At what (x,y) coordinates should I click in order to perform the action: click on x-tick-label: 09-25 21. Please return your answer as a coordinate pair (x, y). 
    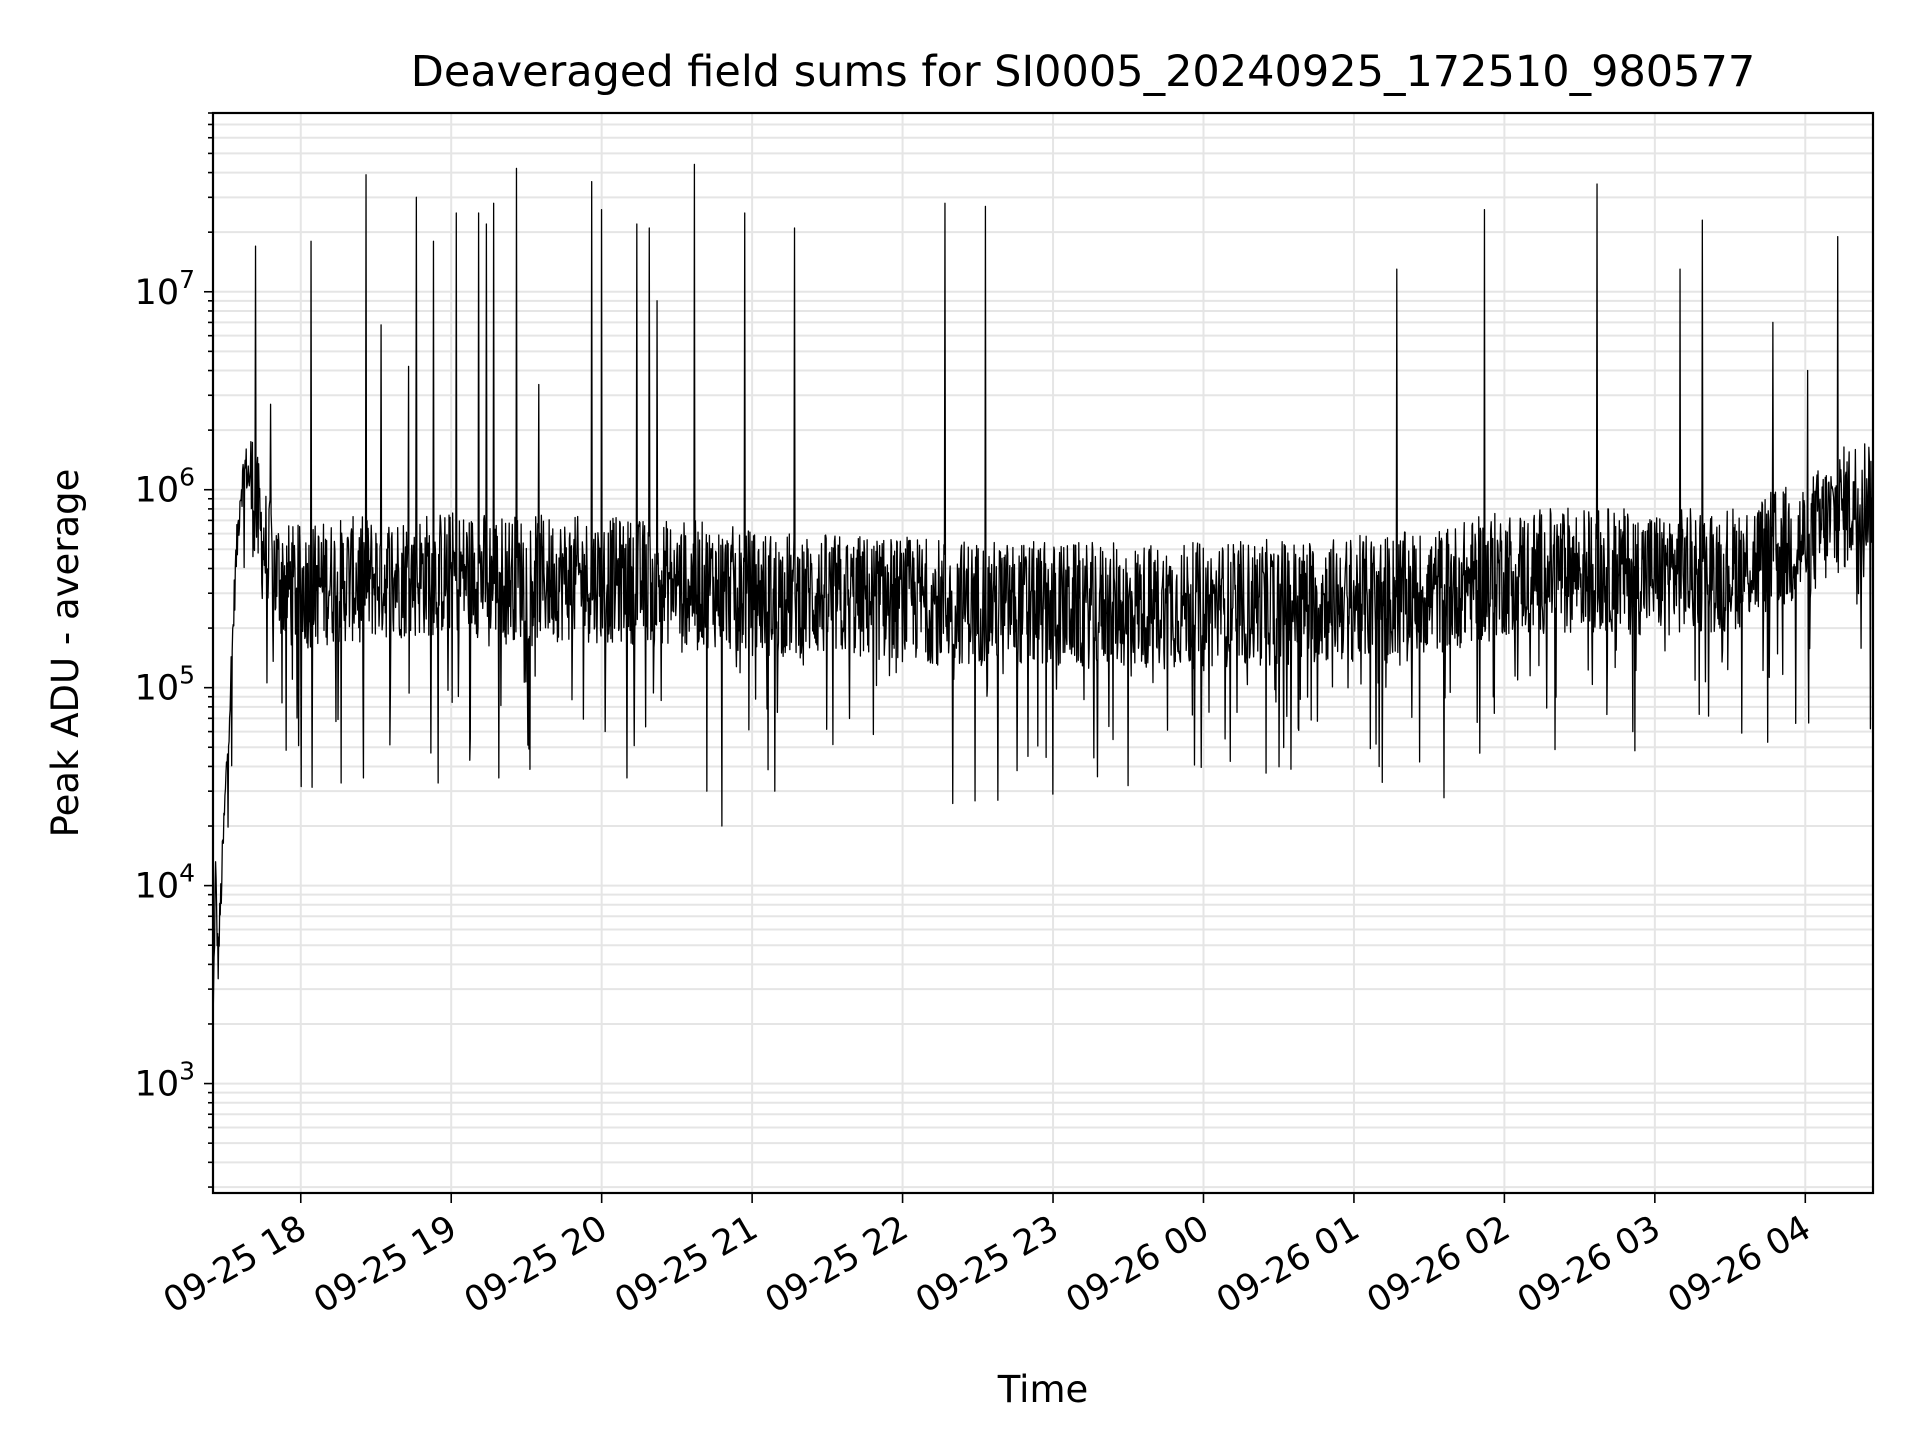
    Looking at the image, I should click on (686, 1264).